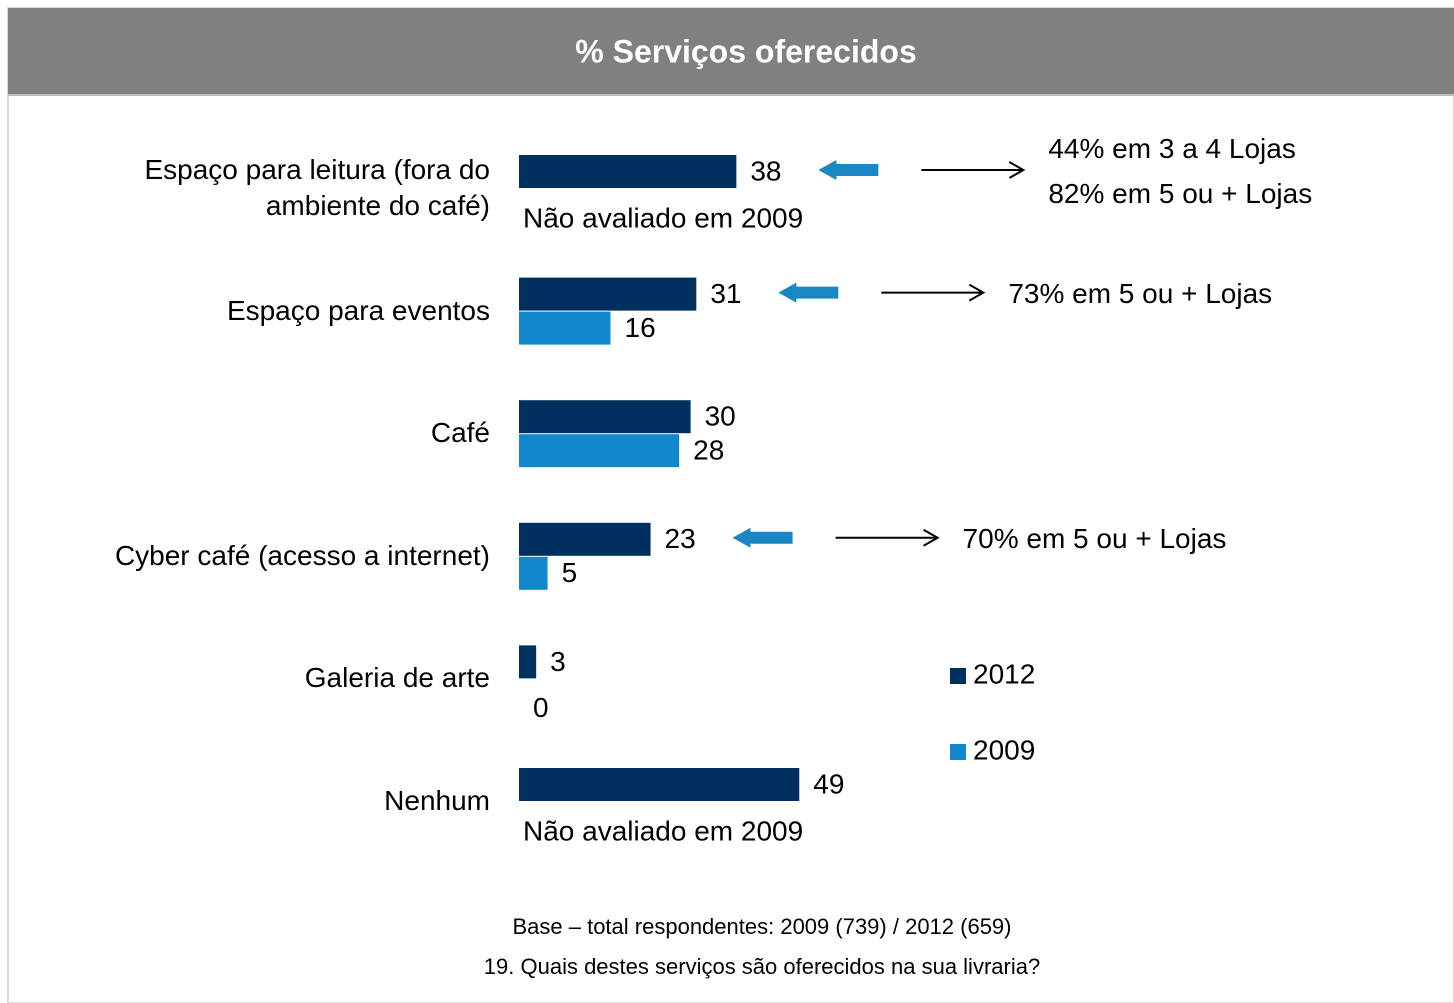 The height and width of the screenshot is (1003, 1454). Describe the element at coordinates (570, 572) in the screenshot. I see `value-label: 5` at that location.